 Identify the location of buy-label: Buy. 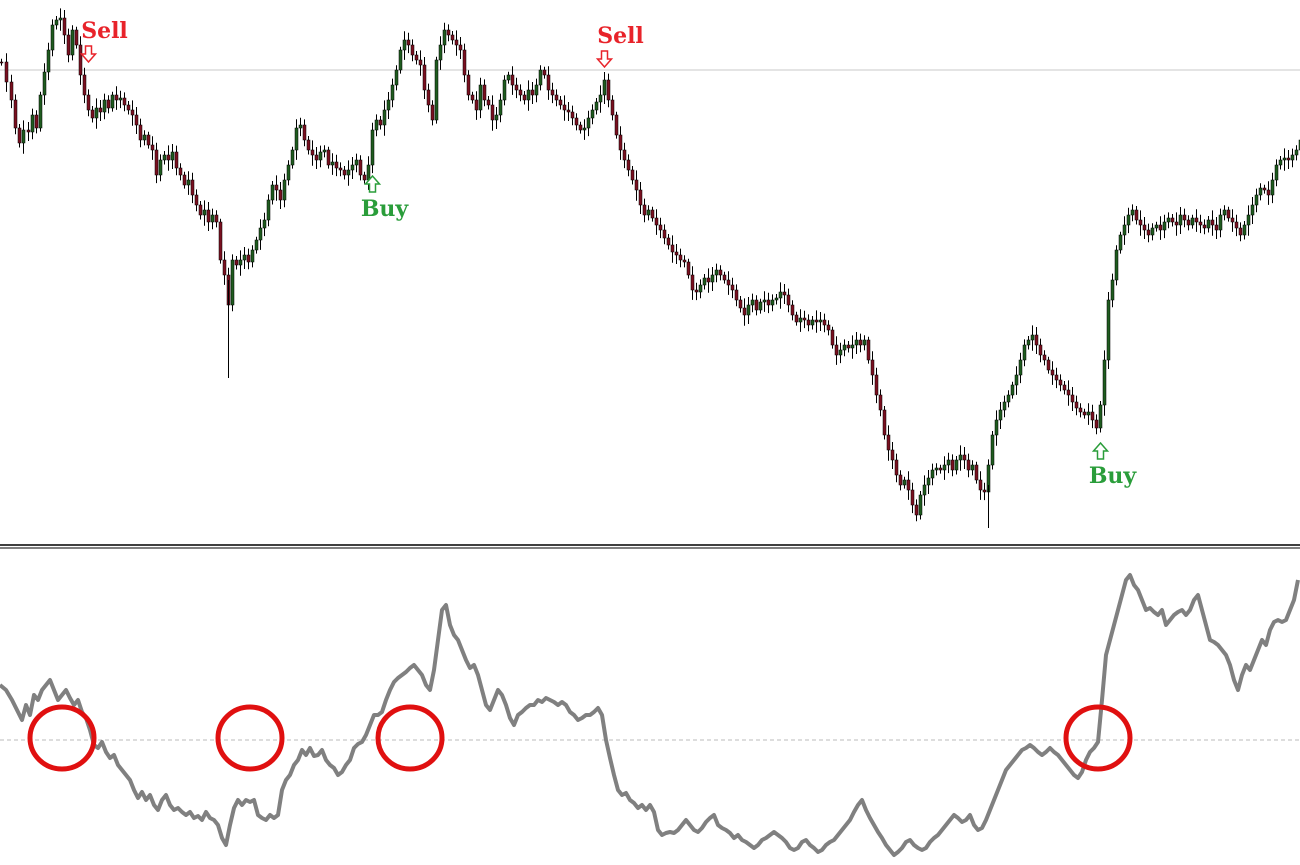
(385, 209).